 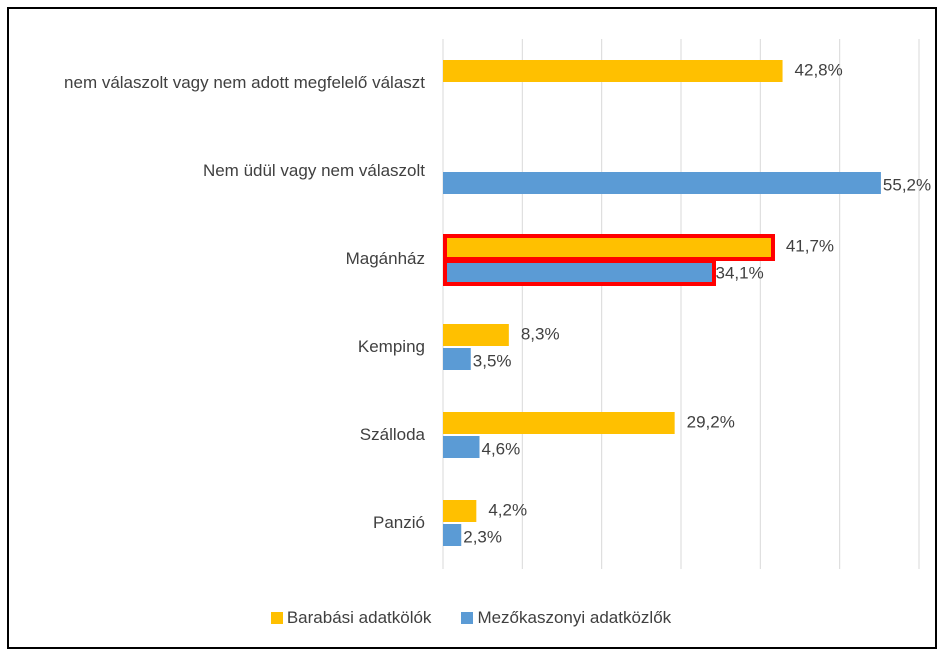 I want to click on category-label: Nem üdül vagy nem válaszolt, so click(x=313, y=170).